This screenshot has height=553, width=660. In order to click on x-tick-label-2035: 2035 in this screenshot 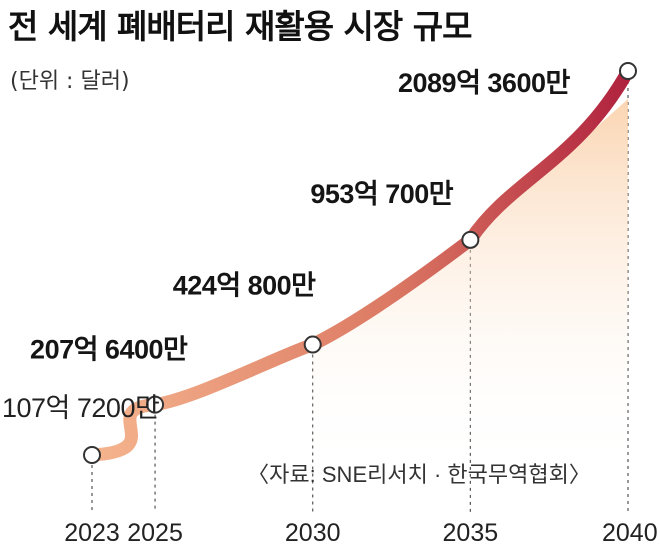, I will do `click(471, 533)`.